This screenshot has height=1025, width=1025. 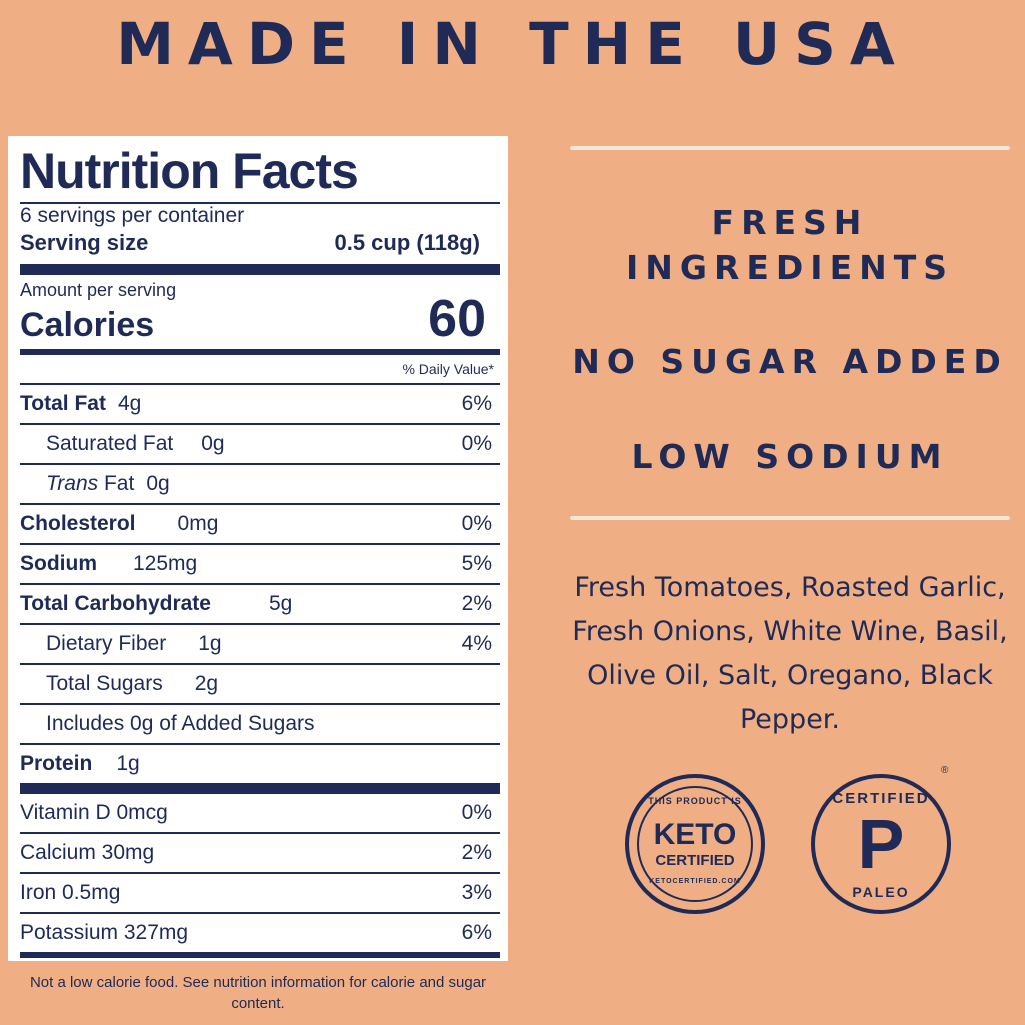 I want to click on paleo-badge-letter: P, so click(x=881, y=844).